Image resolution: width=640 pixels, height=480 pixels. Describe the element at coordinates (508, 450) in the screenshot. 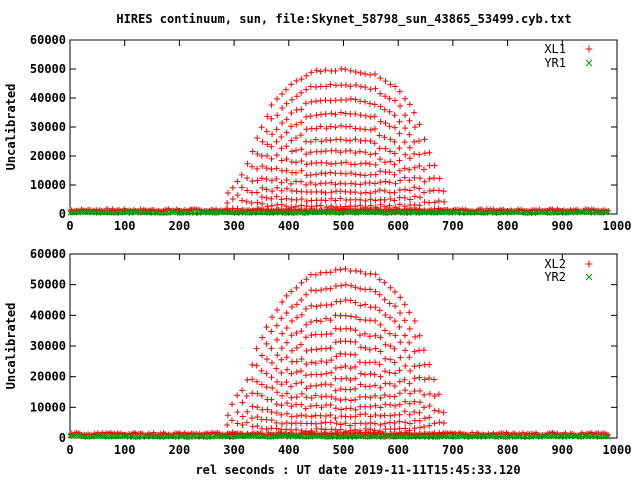

I see `x-tick-label: 800` at that location.